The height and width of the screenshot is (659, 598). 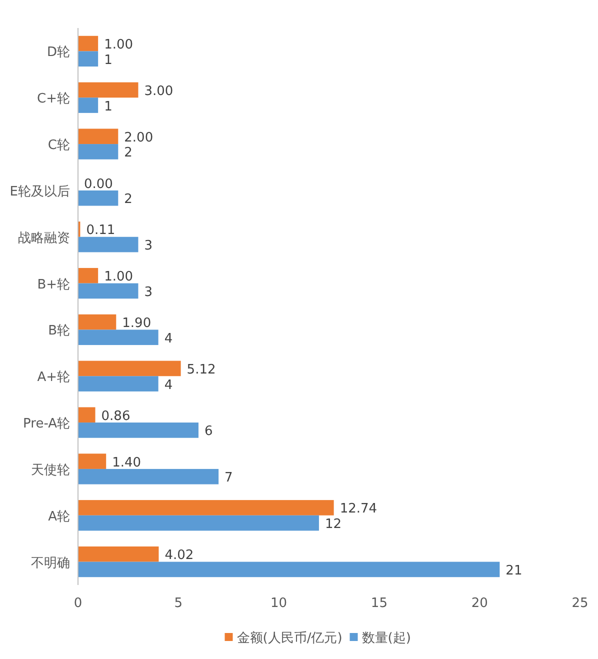 I want to click on y-tick-label: A轮, so click(x=59, y=516).